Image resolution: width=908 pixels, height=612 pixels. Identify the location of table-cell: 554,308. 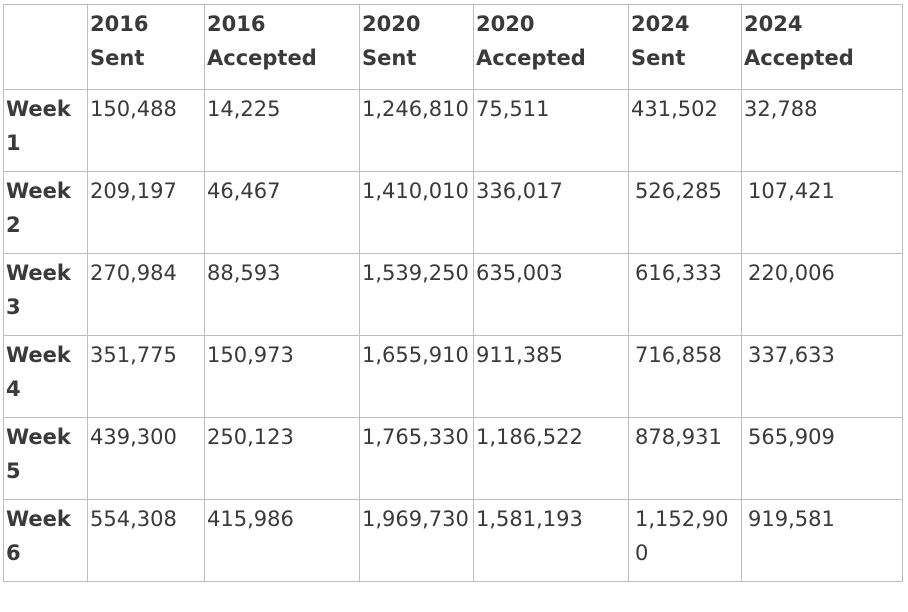
(146, 540).